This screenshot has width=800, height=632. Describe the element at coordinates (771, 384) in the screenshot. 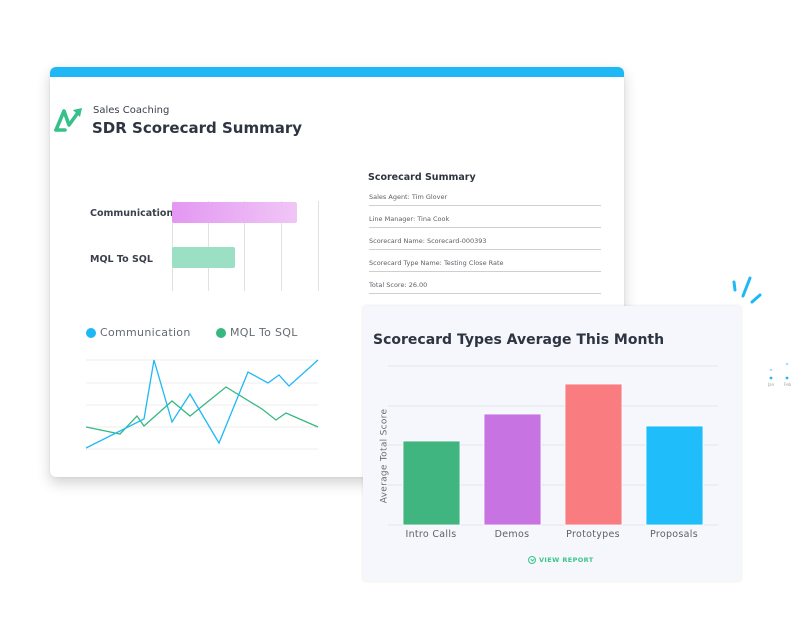

I see `mini-xtick-jan: Jan` at that location.